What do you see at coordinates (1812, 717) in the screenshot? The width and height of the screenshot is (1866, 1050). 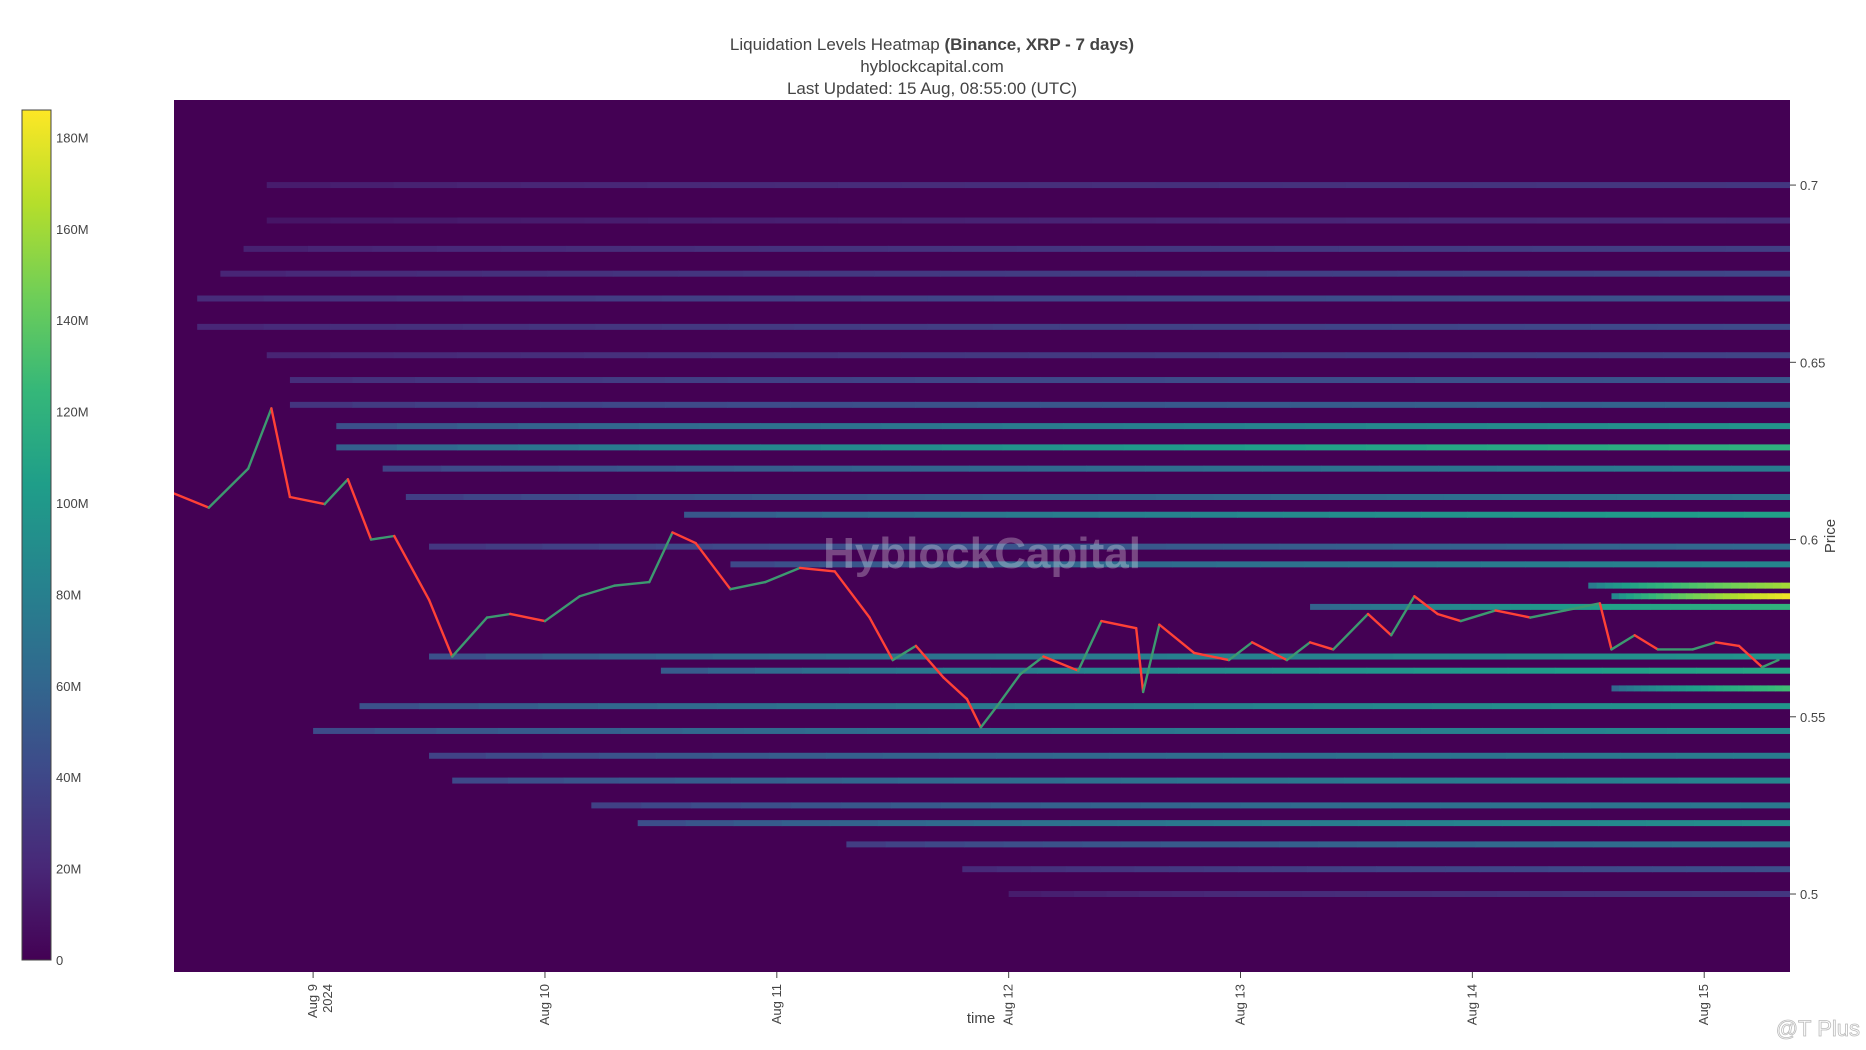 I see `y-tick-label: 0.55` at bounding box center [1812, 717].